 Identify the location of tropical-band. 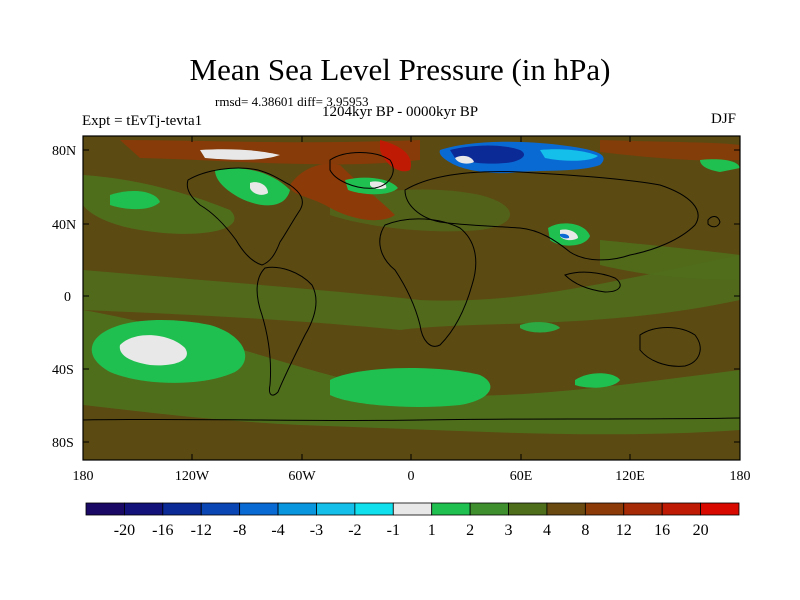
(411, 292).